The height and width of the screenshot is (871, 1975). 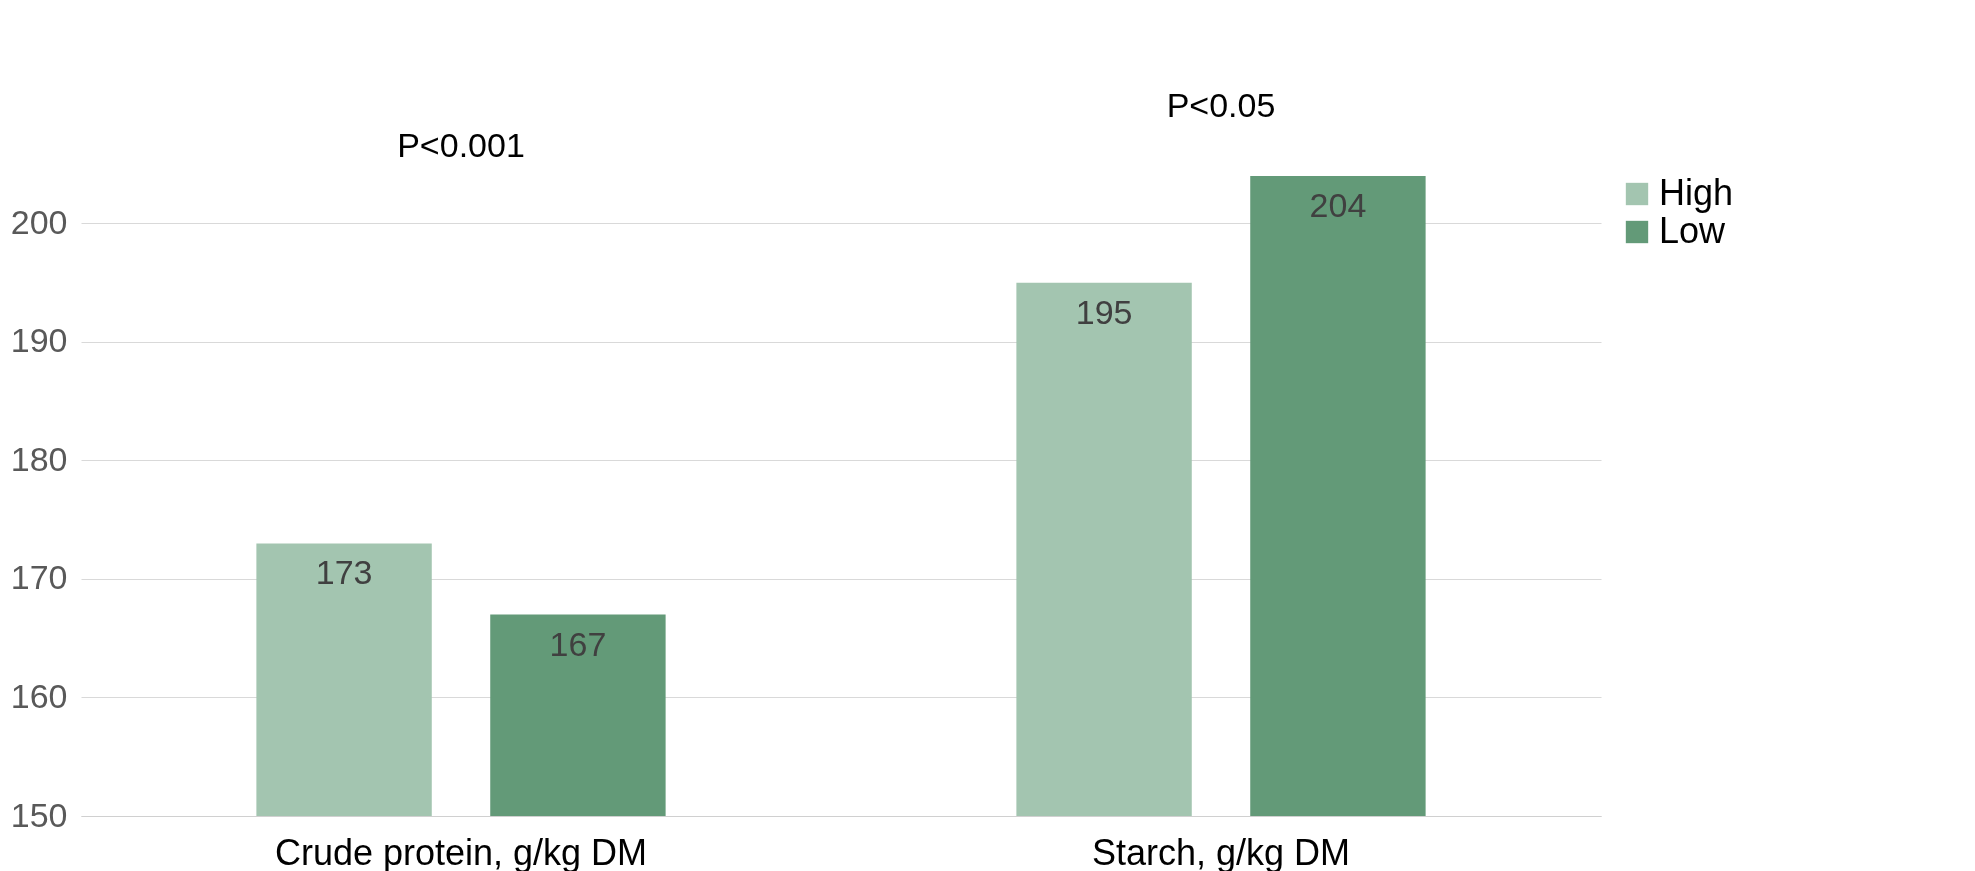 What do you see at coordinates (578, 643) in the screenshot?
I see `data-label: 167` at bounding box center [578, 643].